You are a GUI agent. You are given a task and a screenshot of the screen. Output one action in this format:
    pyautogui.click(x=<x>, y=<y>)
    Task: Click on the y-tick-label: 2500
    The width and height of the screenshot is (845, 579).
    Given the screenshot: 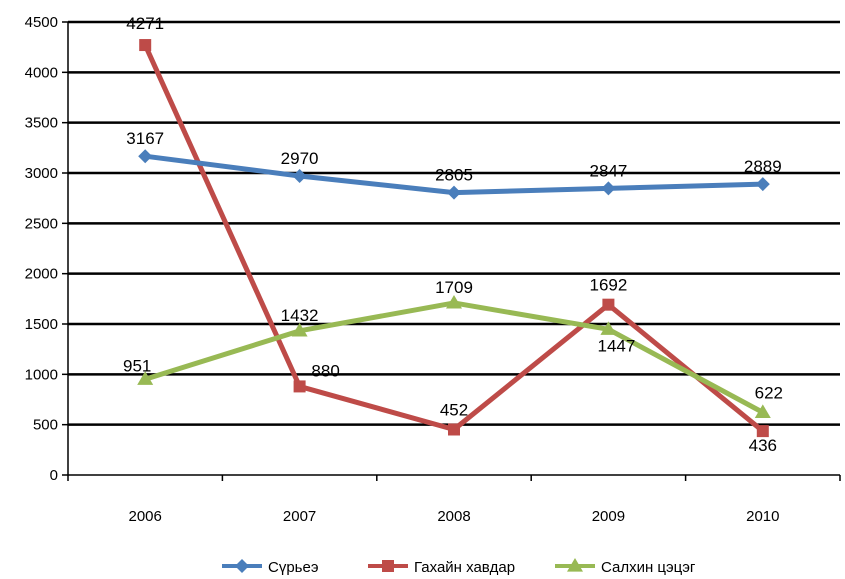 What is the action you would take?
    pyautogui.click(x=41, y=223)
    